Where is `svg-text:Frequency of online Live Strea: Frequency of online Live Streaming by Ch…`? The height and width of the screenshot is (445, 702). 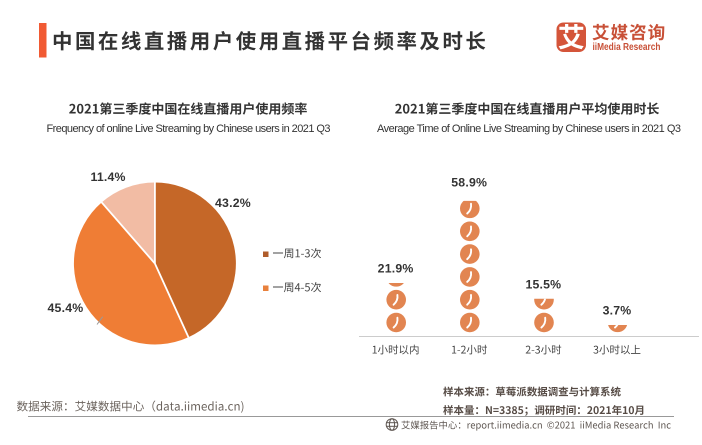 svg-text:Frequency of online Live Strea: Frequency of online Live Streaming by Ch… is located at coordinates (189, 129).